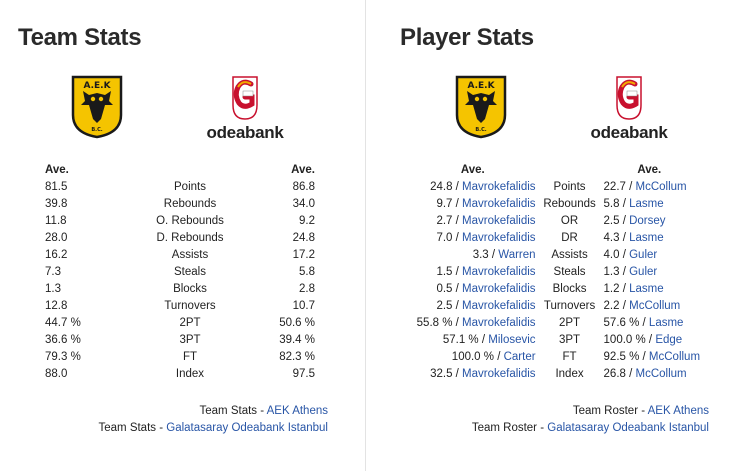 This screenshot has height=471, width=735. I want to click on table-row: 81.5 Points 86.8, so click(175, 187).